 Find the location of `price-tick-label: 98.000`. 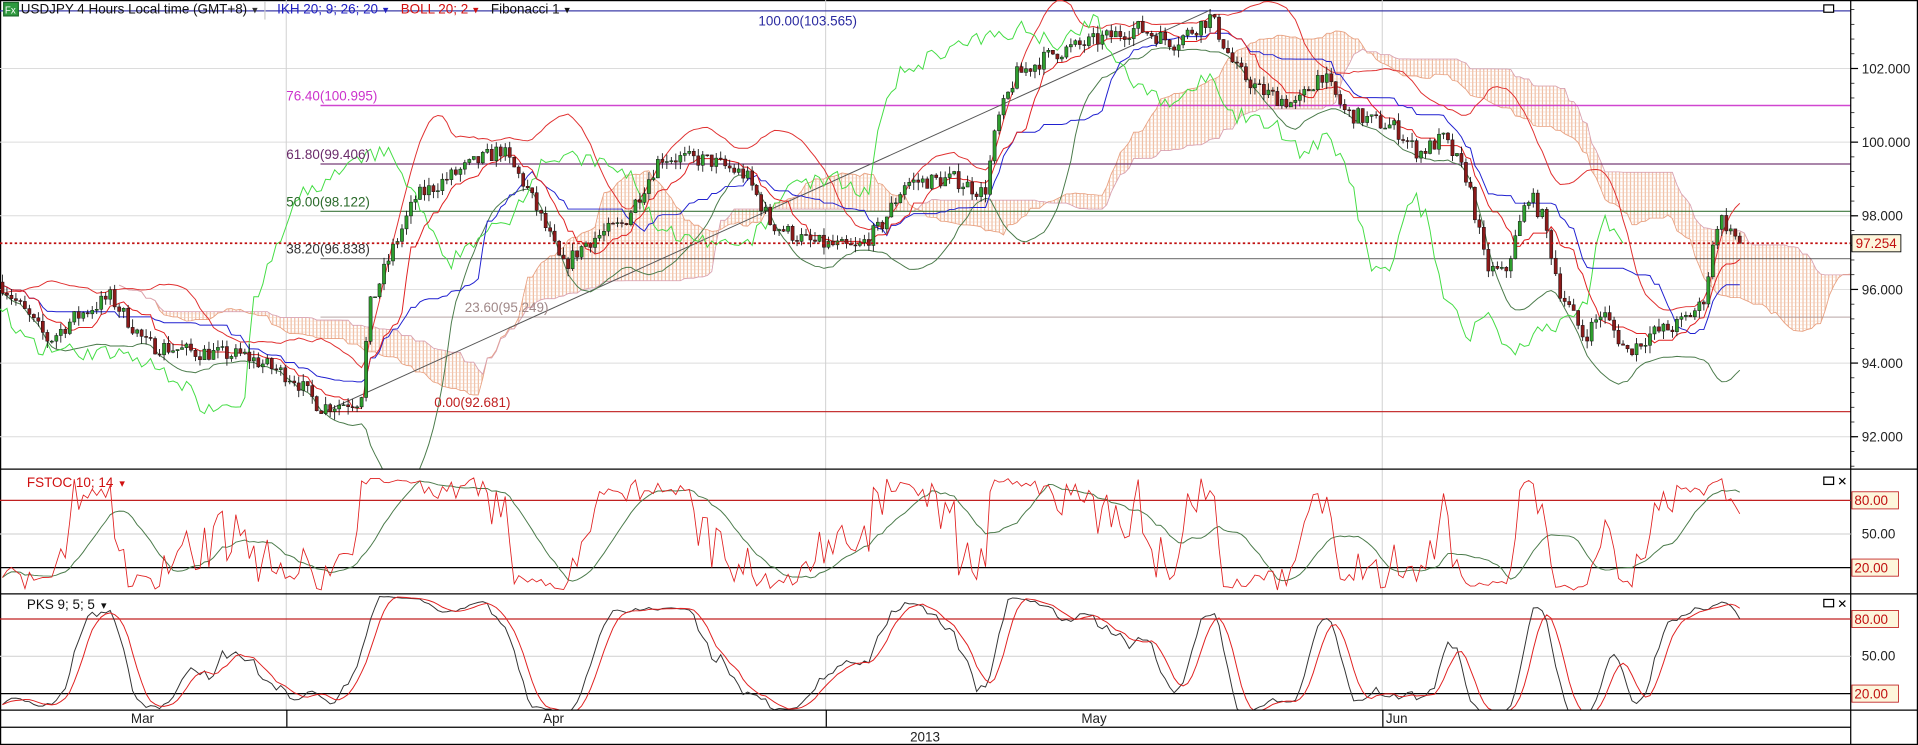

price-tick-label: 98.000 is located at coordinates (1882, 216).